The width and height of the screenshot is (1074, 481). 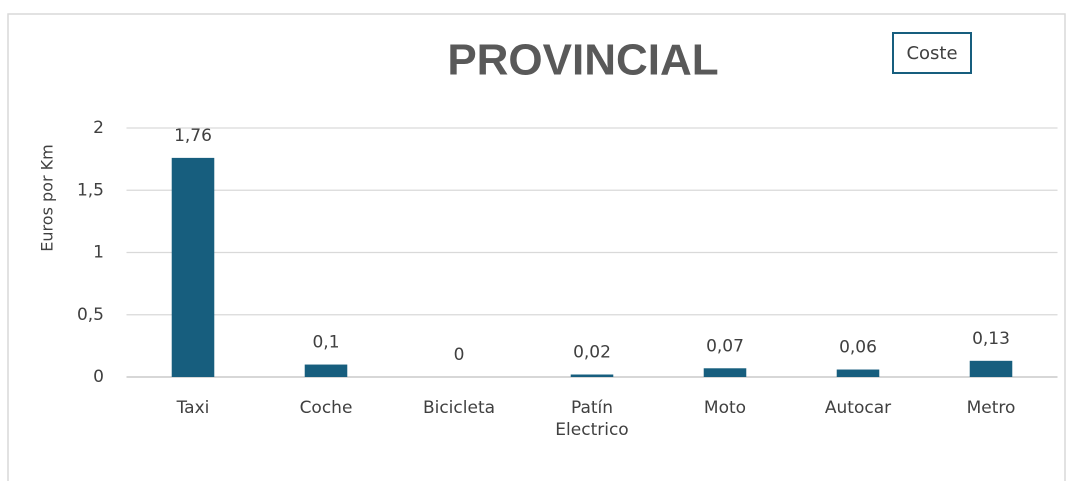 I want to click on x-tick-label: Moto, so click(x=725, y=408).